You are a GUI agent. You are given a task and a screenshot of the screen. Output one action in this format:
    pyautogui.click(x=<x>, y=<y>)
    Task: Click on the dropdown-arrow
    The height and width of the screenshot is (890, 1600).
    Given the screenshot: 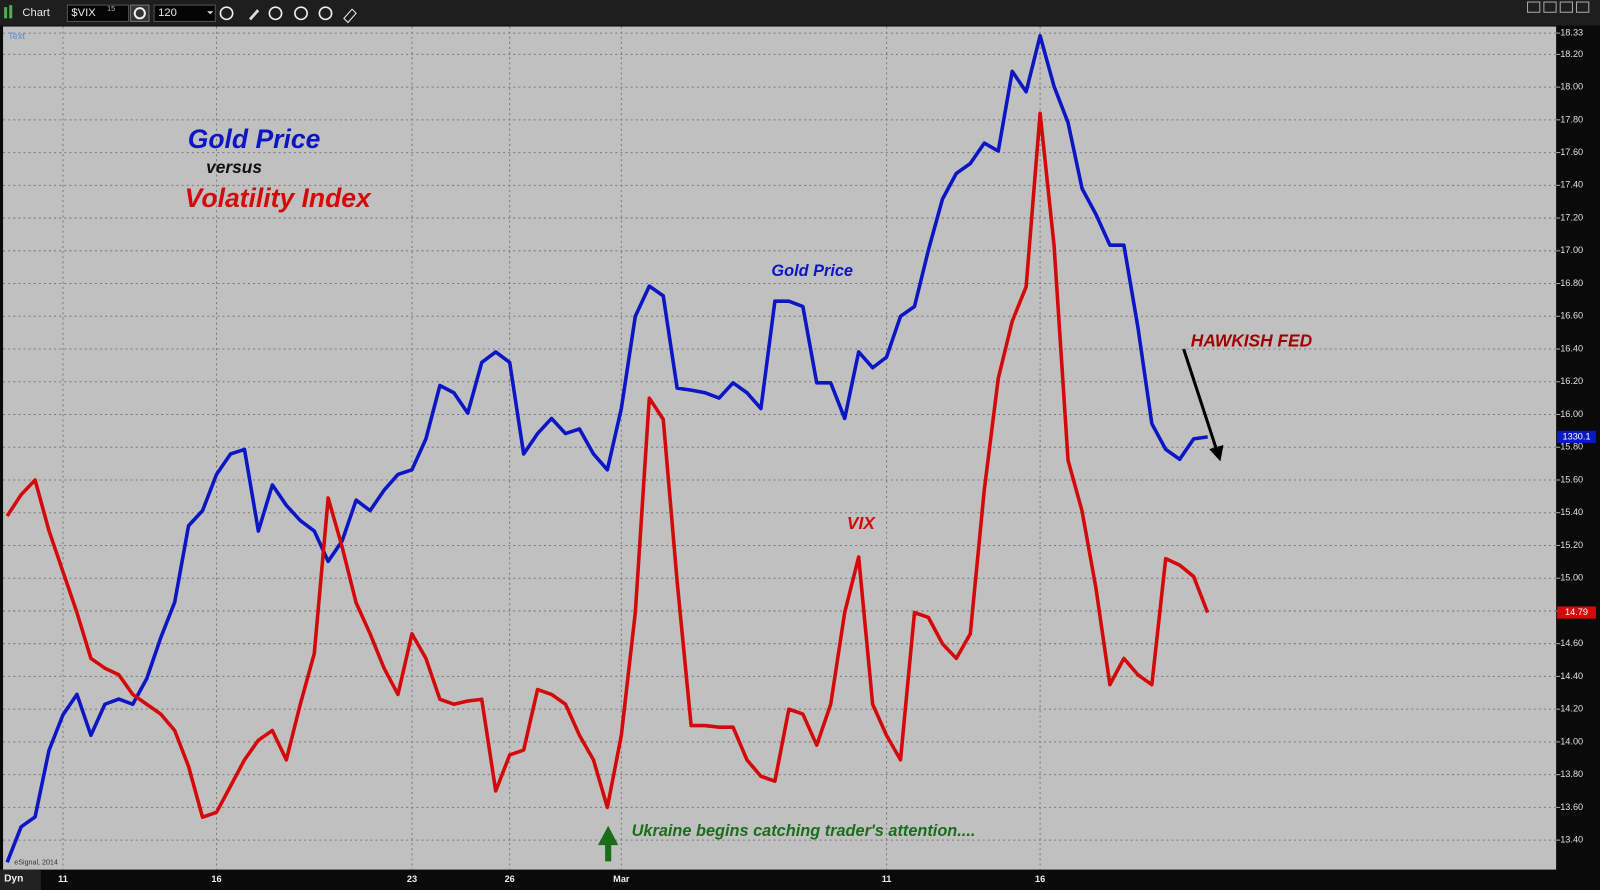 What is the action you would take?
    pyautogui.click(x=210, y=13)
    